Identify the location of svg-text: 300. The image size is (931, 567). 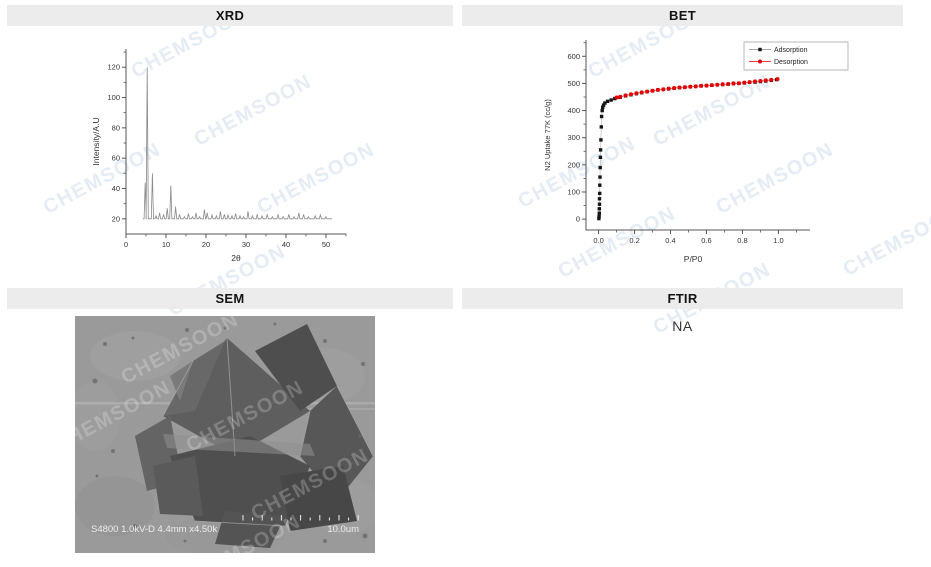
(573, 137).